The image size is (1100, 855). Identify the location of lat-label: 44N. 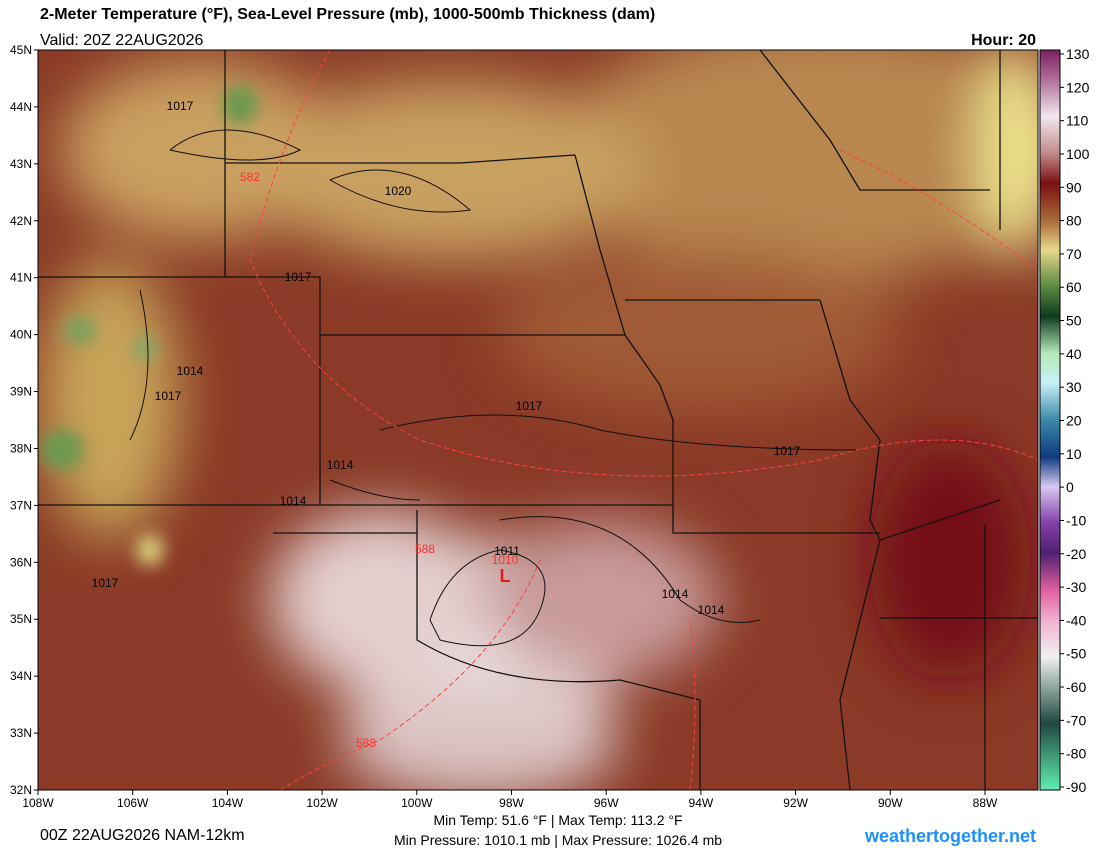
(21, 107).